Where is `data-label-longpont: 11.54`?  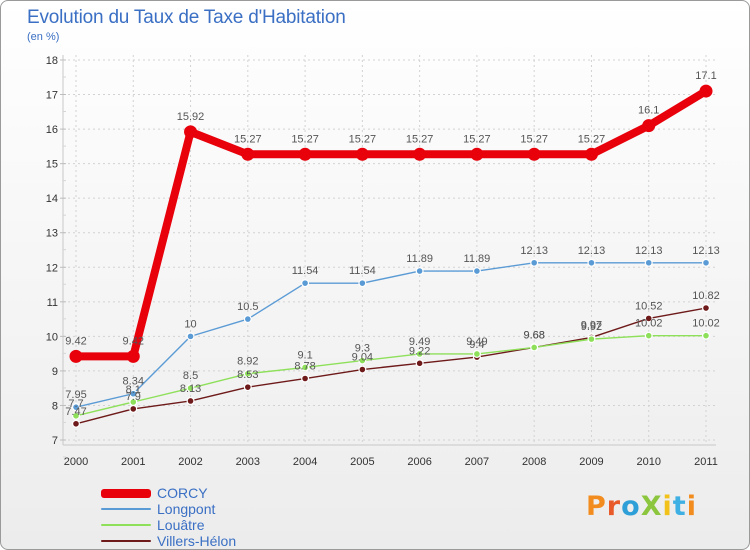
data-label-longpont: 11.54 is located at coordinates (305, 271).